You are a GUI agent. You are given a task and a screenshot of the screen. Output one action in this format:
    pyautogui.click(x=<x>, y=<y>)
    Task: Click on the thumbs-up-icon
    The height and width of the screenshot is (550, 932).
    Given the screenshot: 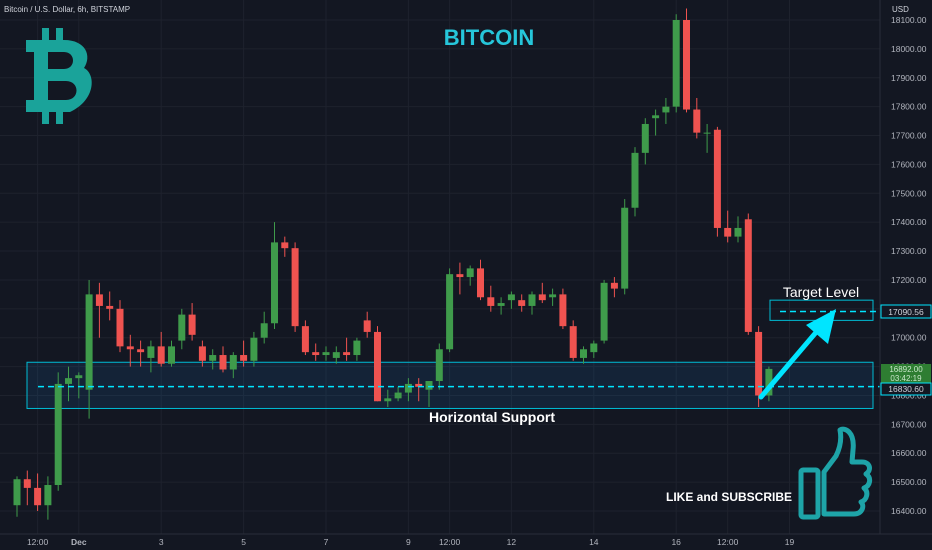 What is the action you would take?
    pyautogui.click(x=835, y=473)
    